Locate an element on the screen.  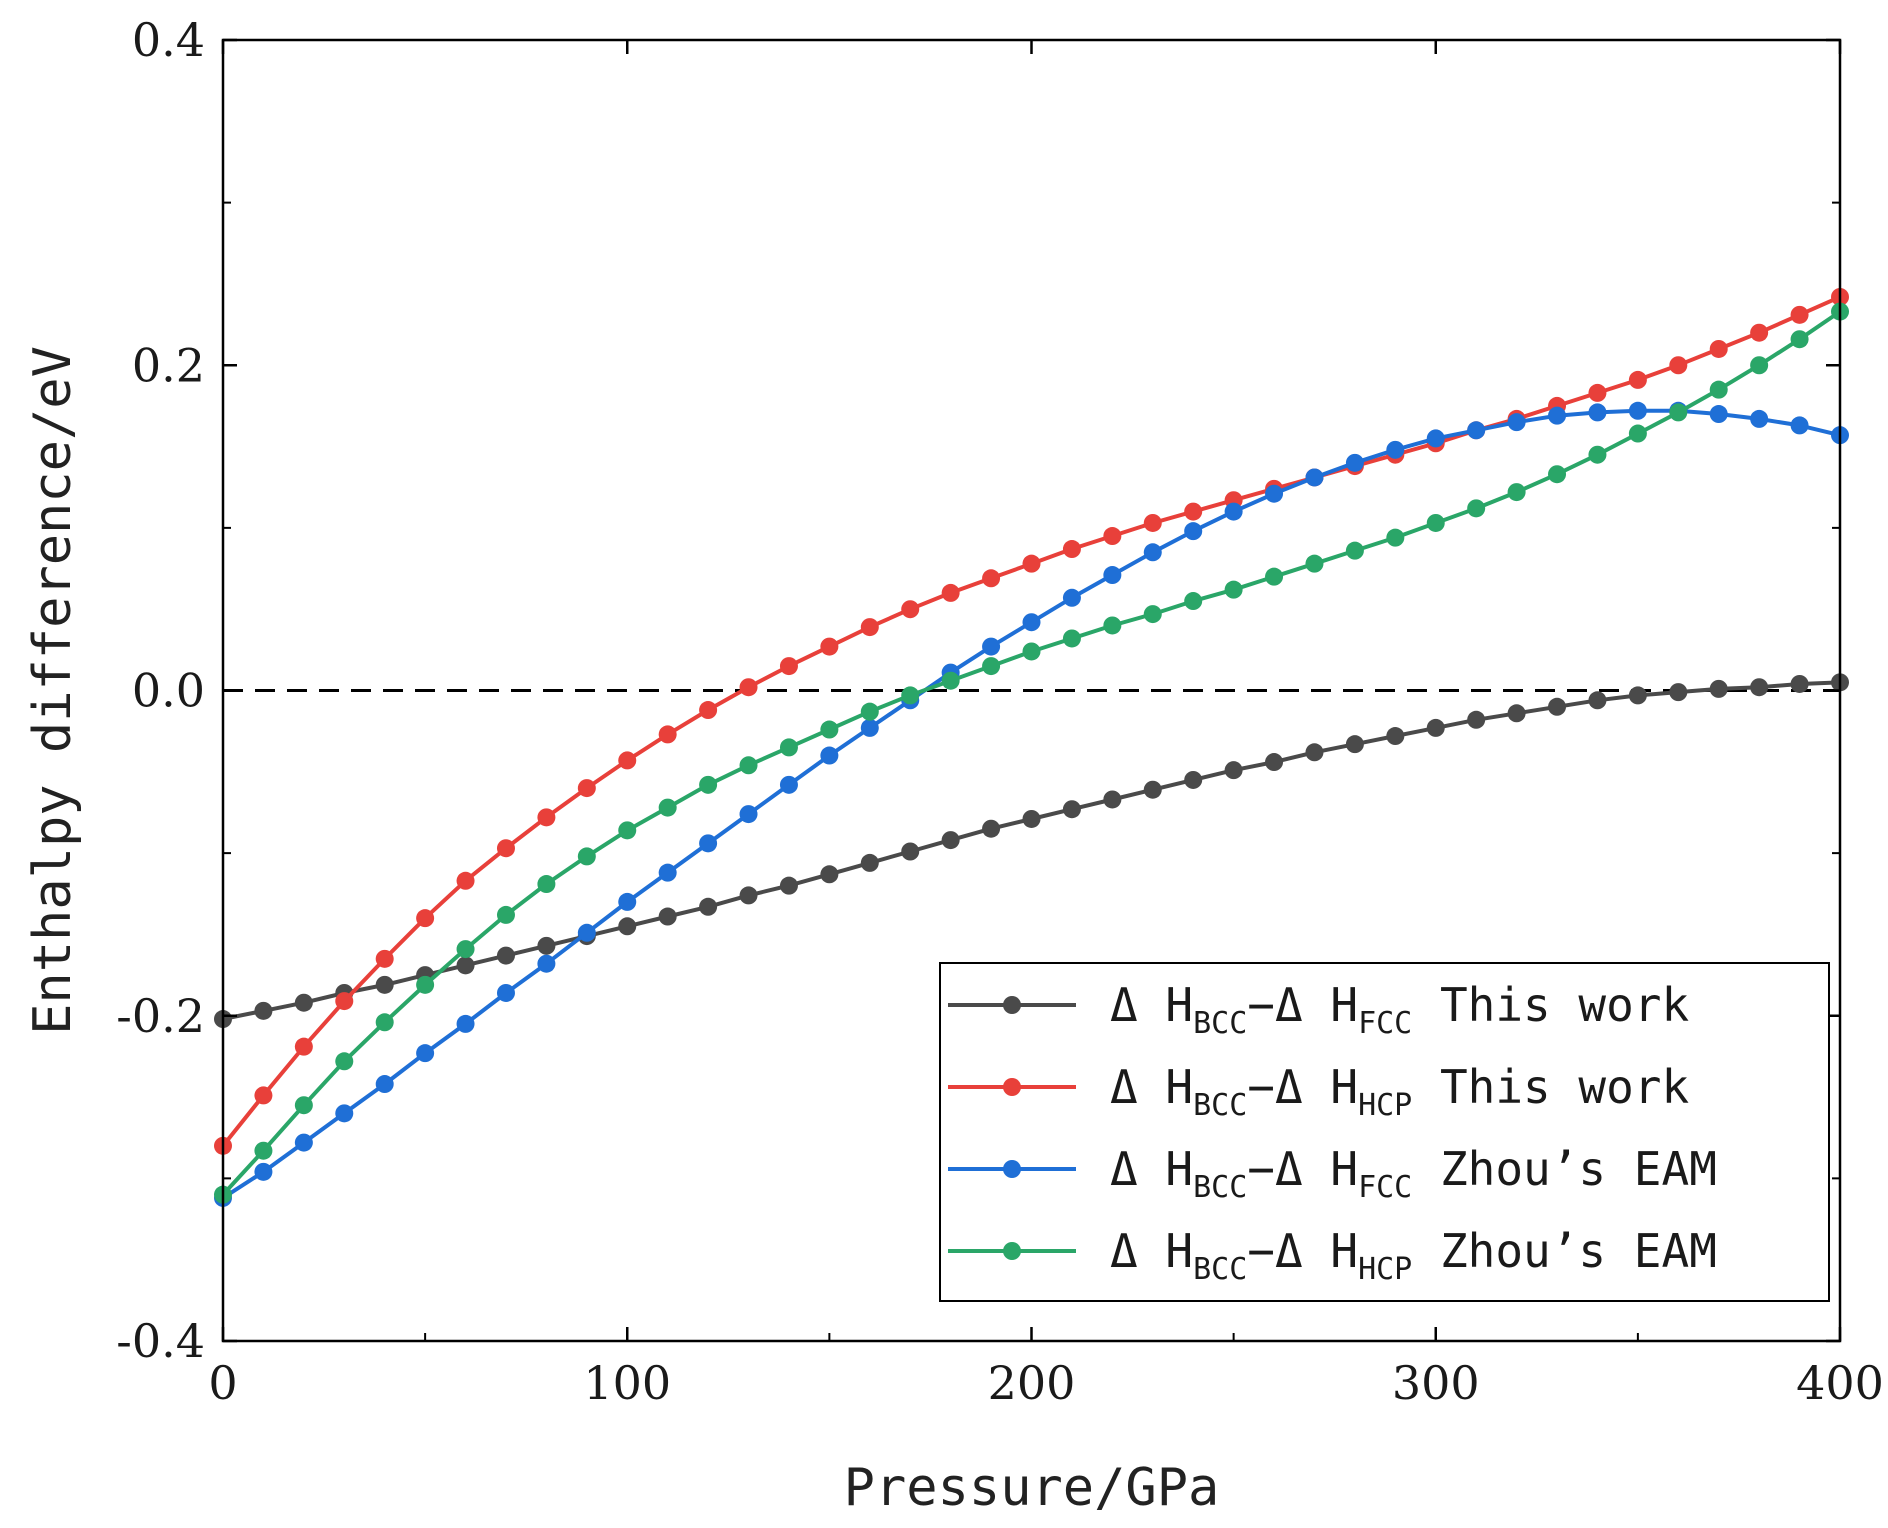
x-tick-label: 100 is located at coordinates (627, 1383).